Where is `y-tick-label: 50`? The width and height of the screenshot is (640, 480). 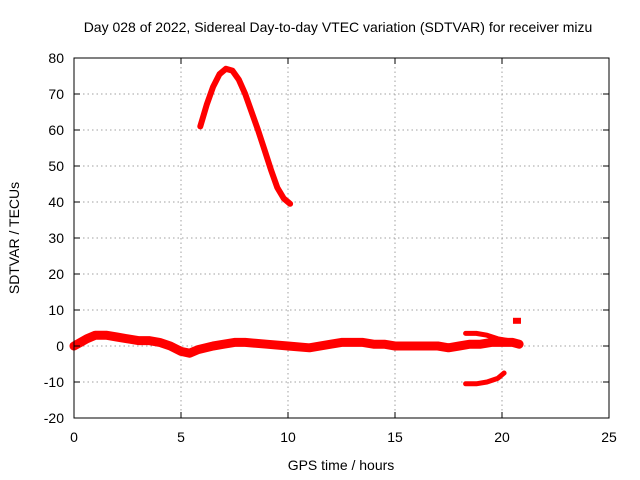 y-tick-label: 50 is located at coordinates (56, 166).